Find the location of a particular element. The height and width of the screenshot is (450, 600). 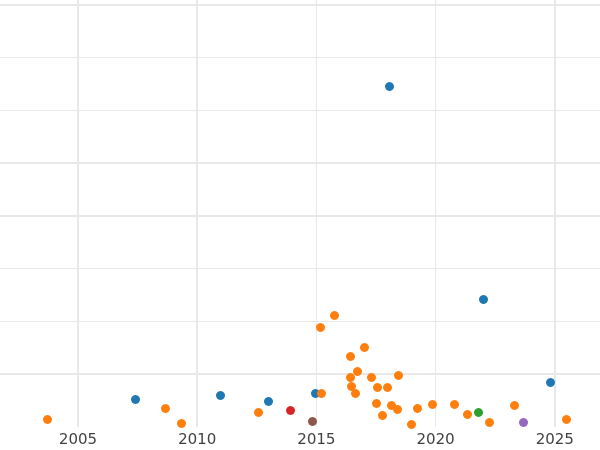

data-point-green is located at coordinates (479, 413).